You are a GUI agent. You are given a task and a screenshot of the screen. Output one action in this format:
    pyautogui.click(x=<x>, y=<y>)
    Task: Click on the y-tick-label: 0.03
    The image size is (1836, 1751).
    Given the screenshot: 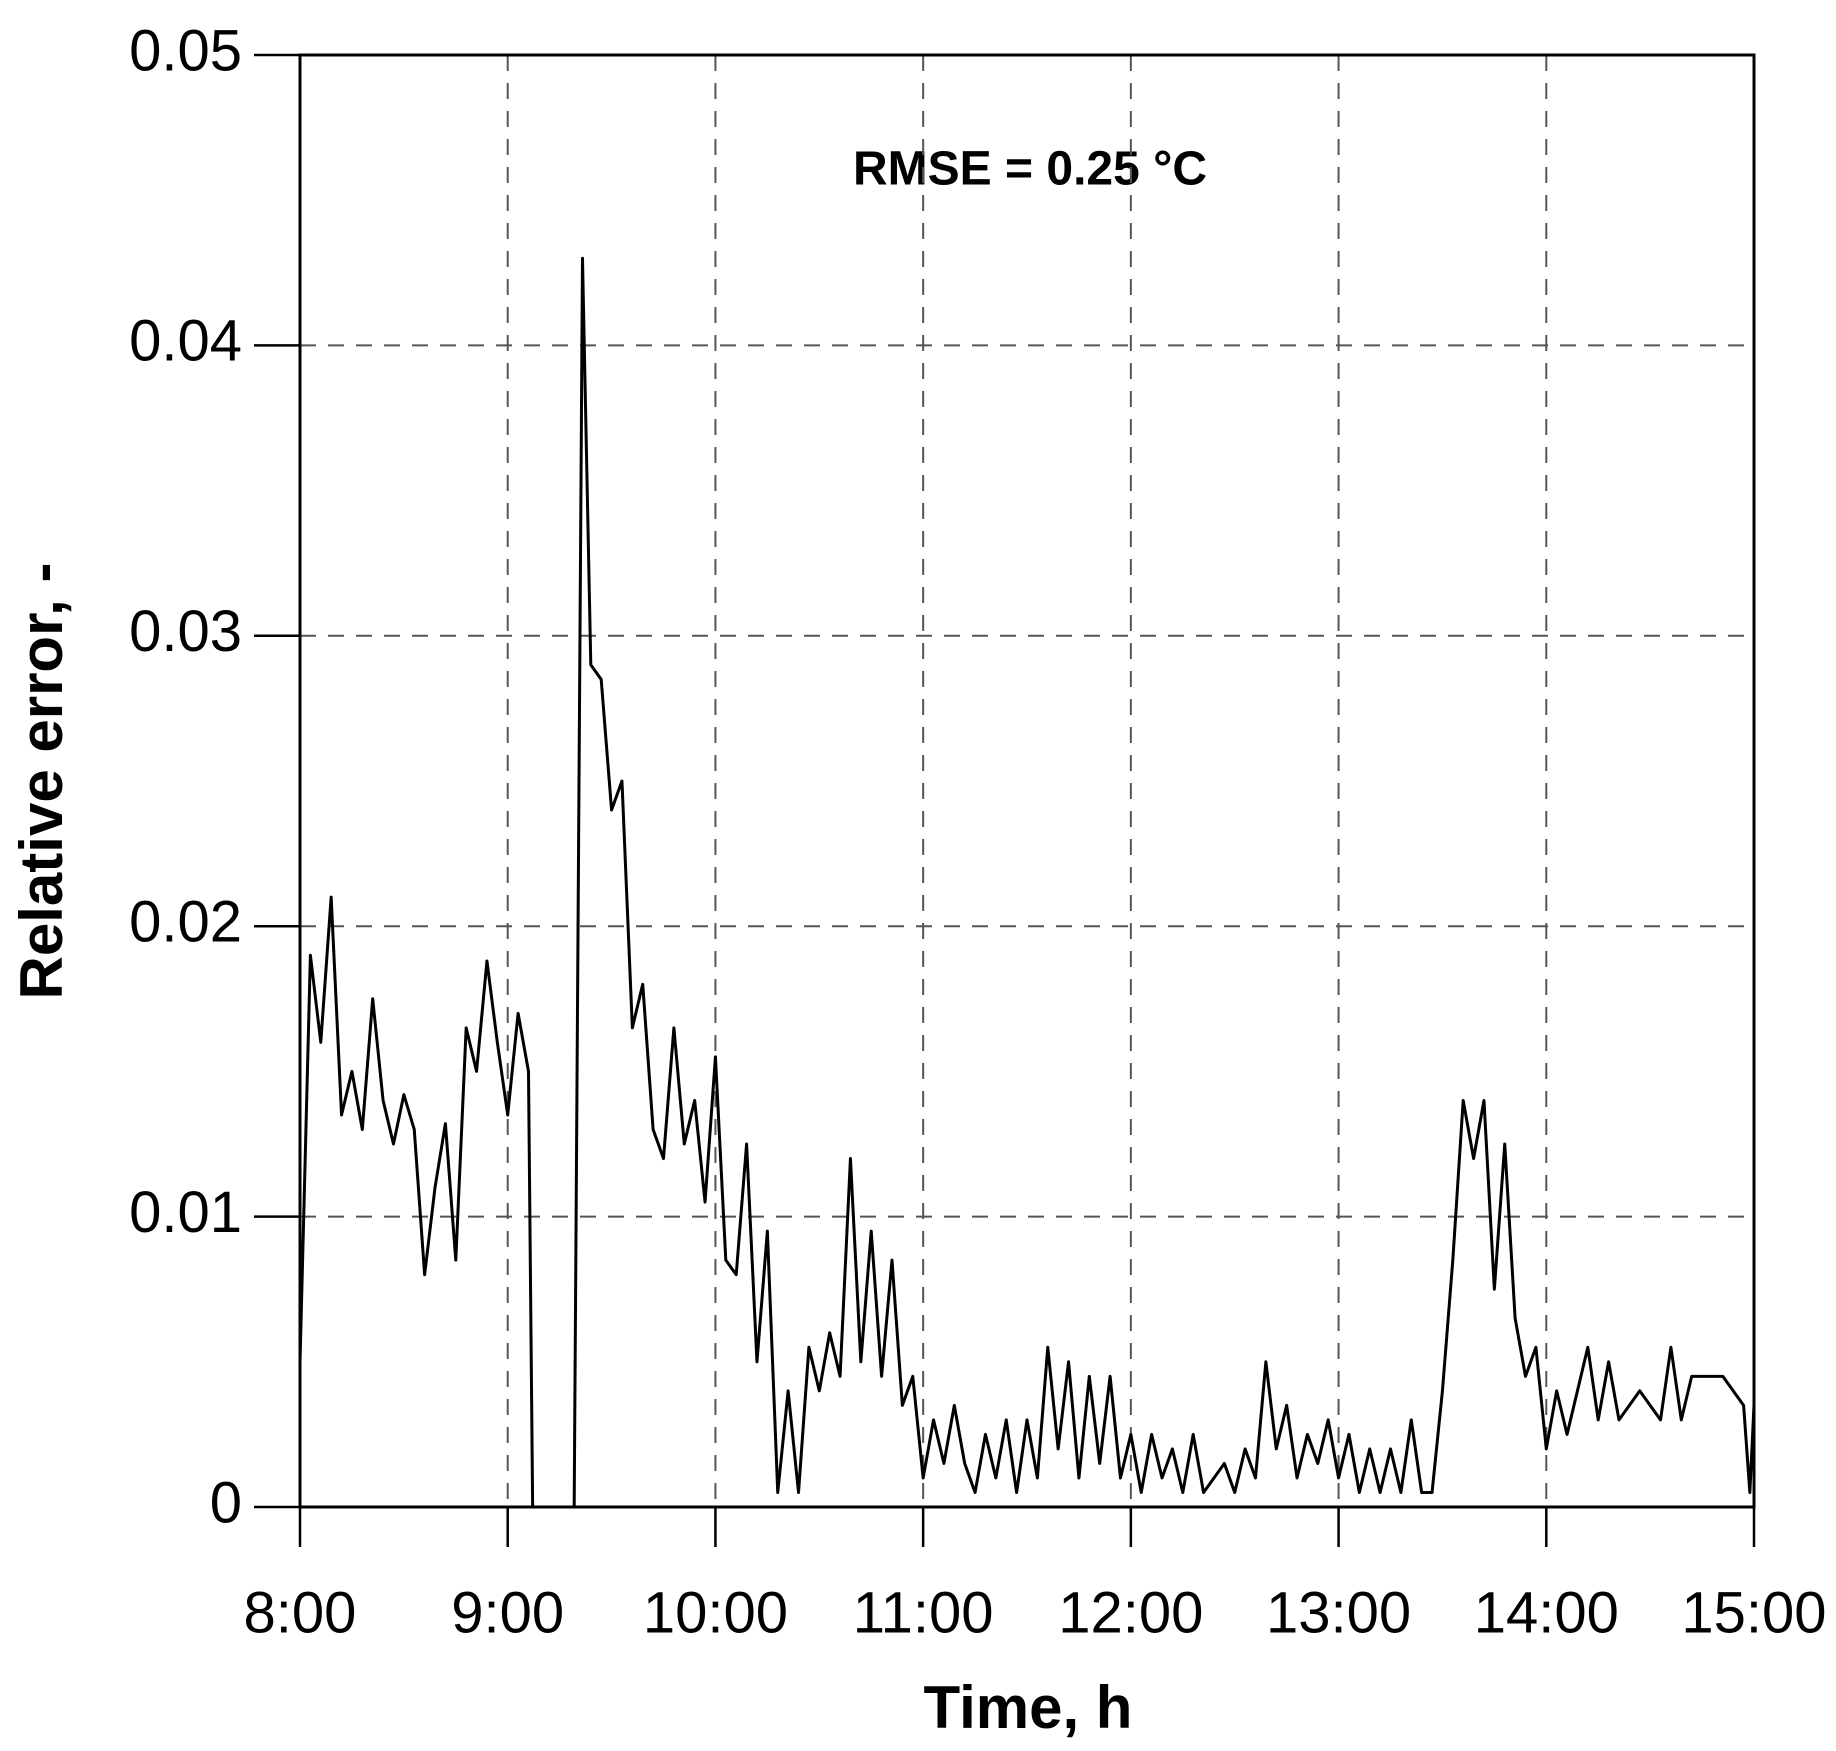 What is the action you would take?
    pyautogui.click(x=185, y=631)
    